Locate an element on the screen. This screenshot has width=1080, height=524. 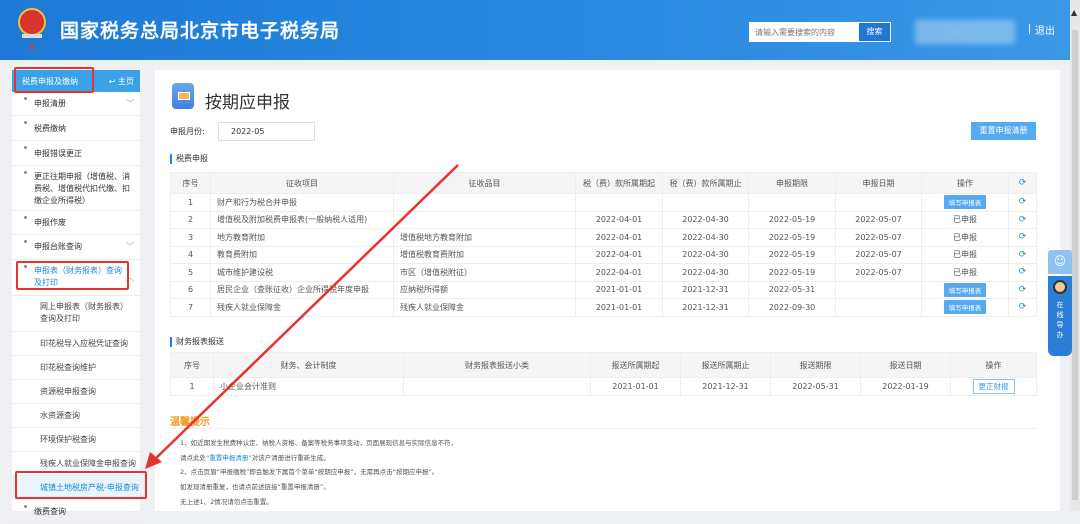
user-star-icon: ☺ is located at coordinates (1060, 262).